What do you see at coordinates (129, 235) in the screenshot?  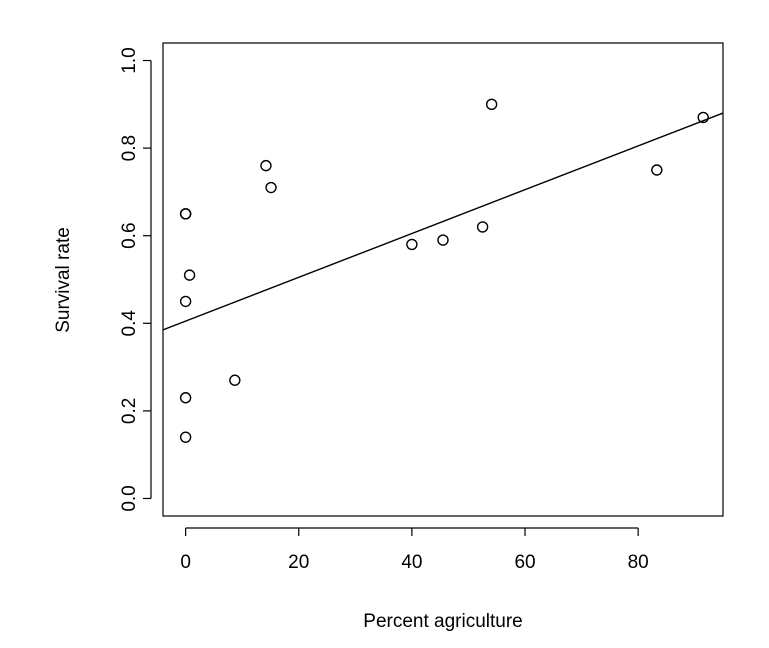 I see `y-tick-label: 0.6` at bounding box center [129, 235].